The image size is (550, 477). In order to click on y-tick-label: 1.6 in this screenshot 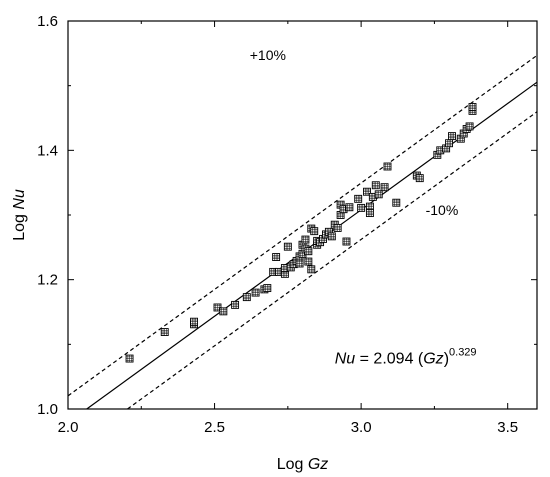, I will do `click(47, 21)`.